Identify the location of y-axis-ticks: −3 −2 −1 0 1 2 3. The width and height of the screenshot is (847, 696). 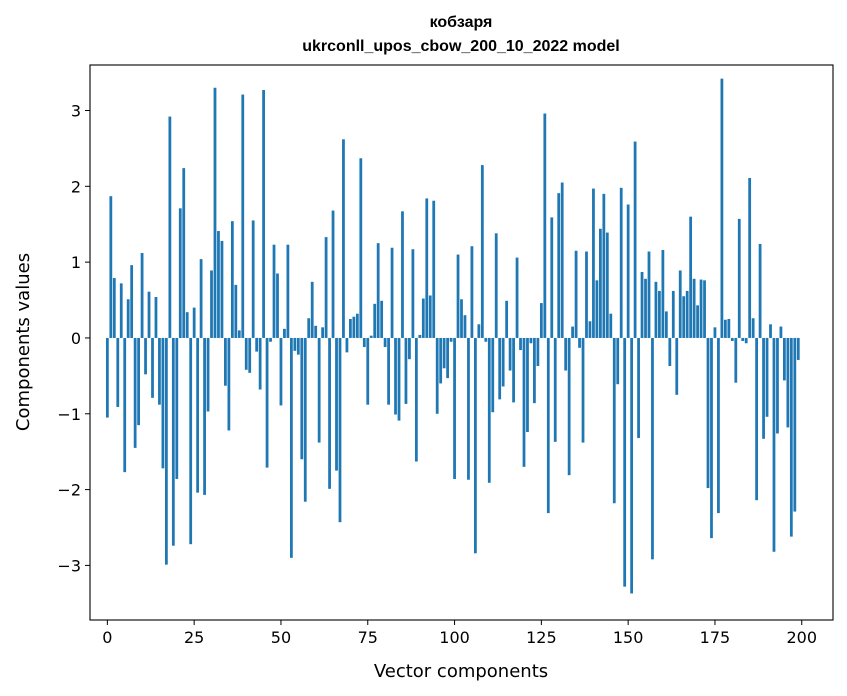
(73, 338).